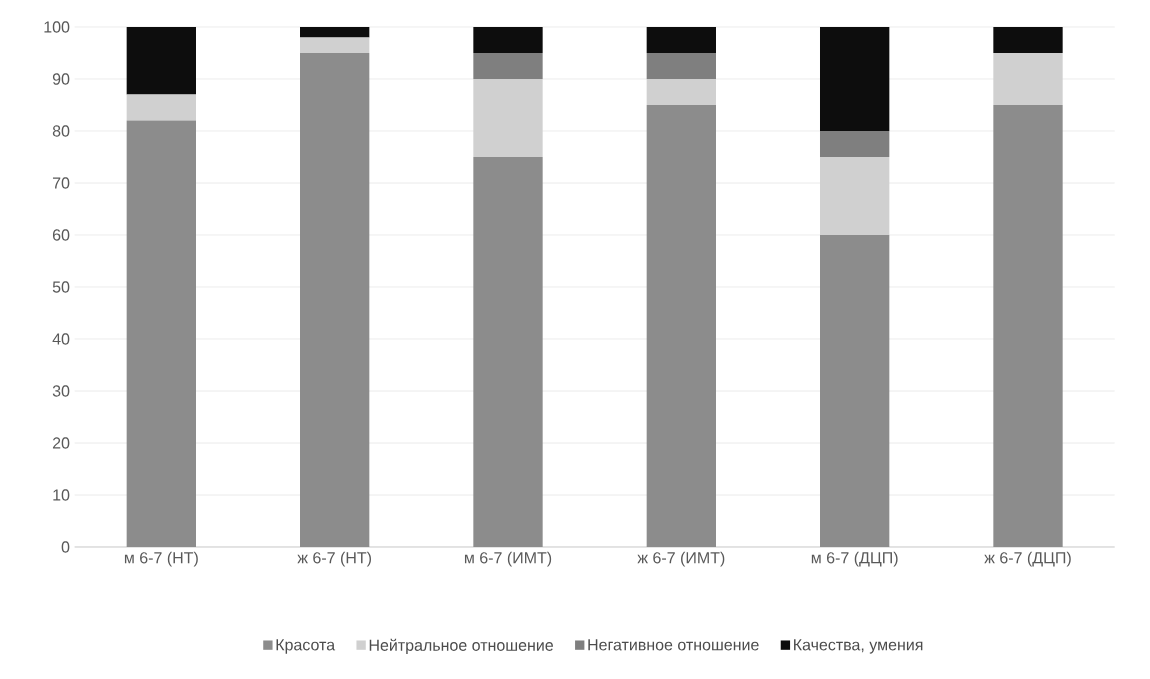 The width and height of the screenshot is (1150, 679). I want to click on x-tick-label: м 6-7 (ДЦП), so click(854, 559).